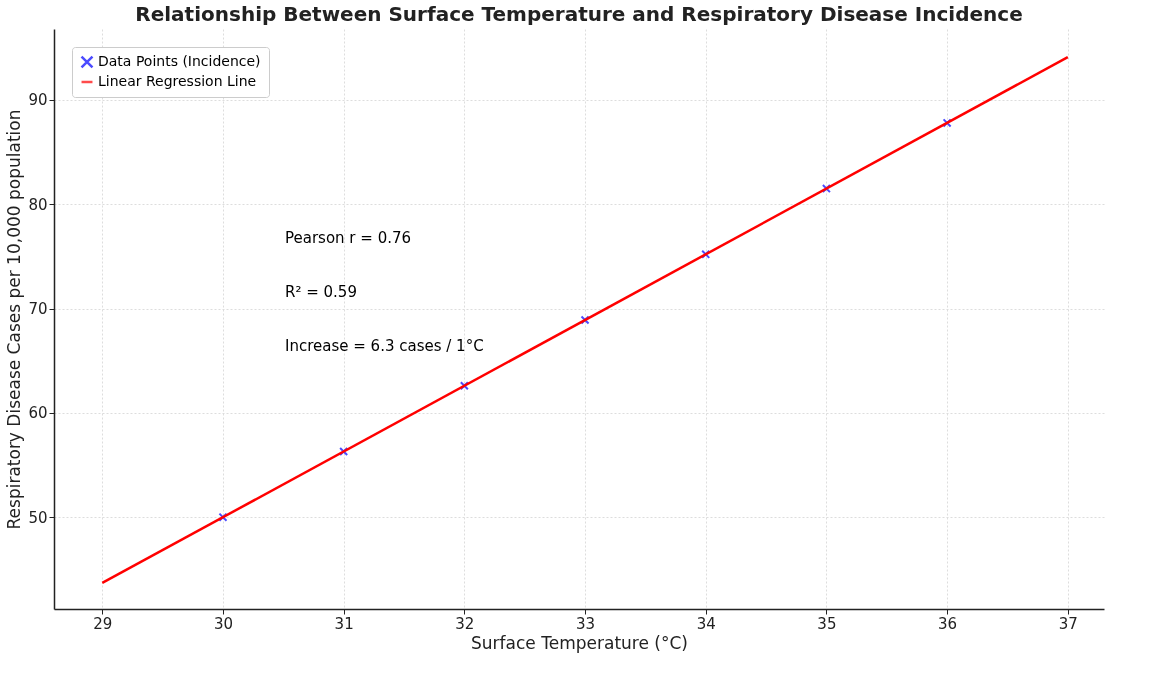 The image size is (1157, 695). Describe the element at coordinates (579, 642) in the screenshot. I see `x-axis-title: Surface Temperature (°C)` at that location.